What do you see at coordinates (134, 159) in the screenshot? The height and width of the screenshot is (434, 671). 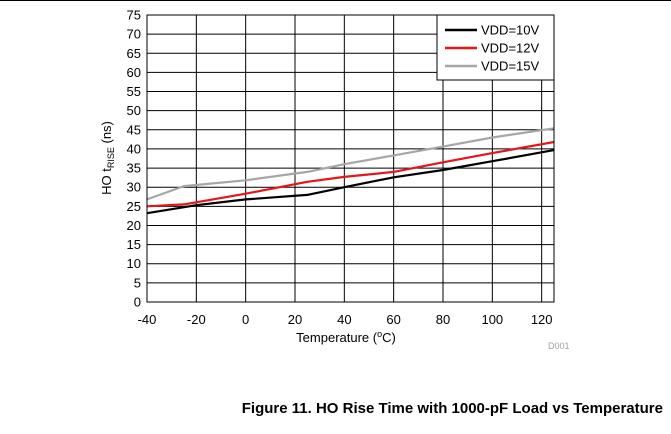 I see `y-tick-labels: 0 5 10 15 20 25 30 35 40 45 50 55 60 65 70 75` at bounding box center [134, 159].